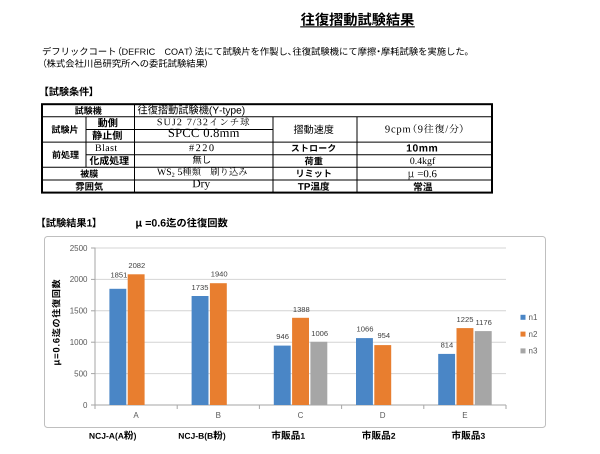  Describe the element at coordinates (136, 415) in the screenshot. I see `svg-text: A` at that location.